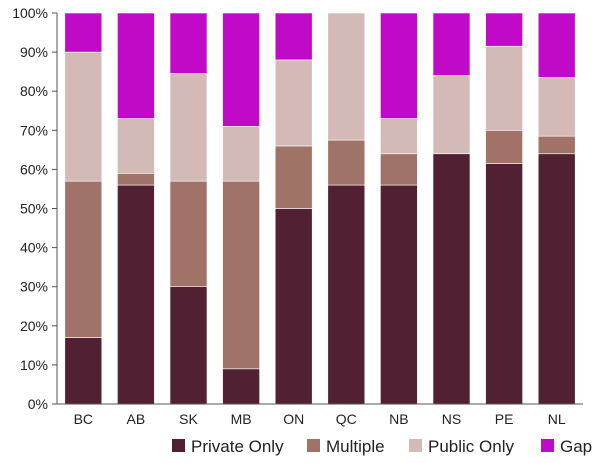  I want to click on y-tick-label: 40%, so click(34, 248).